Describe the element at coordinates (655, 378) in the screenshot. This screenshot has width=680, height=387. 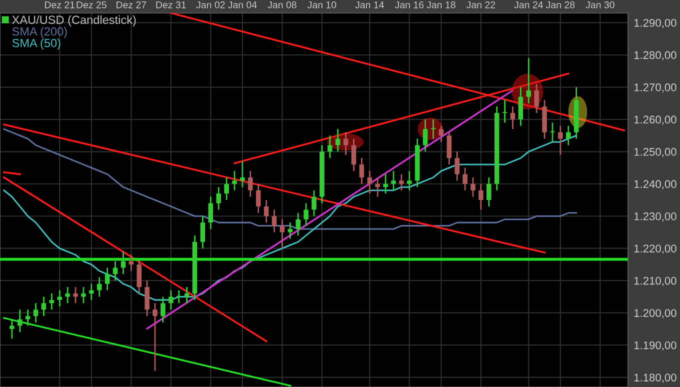
I see `y-tick-label: 1.180,00` at that location.